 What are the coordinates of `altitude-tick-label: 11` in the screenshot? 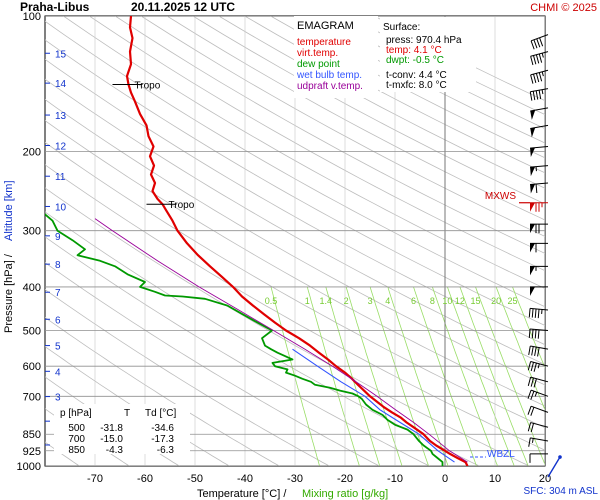 It's located at (60, 177).